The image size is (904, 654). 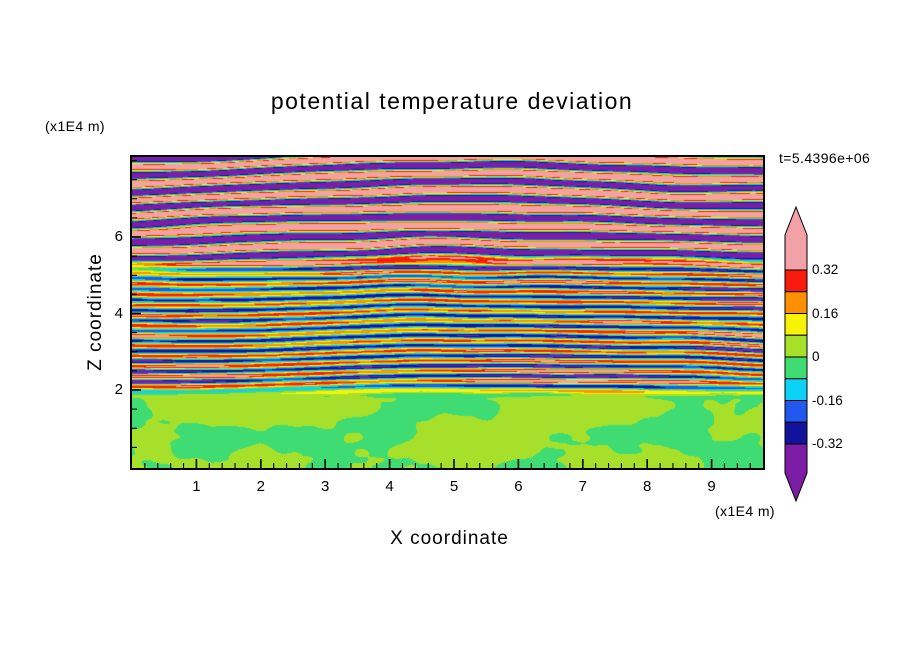 What do you see at coordinates (796, 473) in the screenshot?
I see `colorbar-arrow-bottom` at bounding box center [796, 473].